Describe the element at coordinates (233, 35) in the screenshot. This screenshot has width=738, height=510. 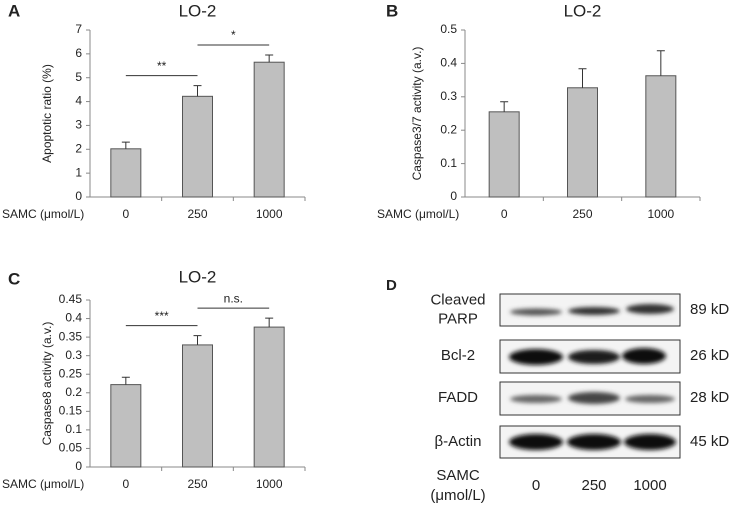
I see `significance-label: *` at that location.